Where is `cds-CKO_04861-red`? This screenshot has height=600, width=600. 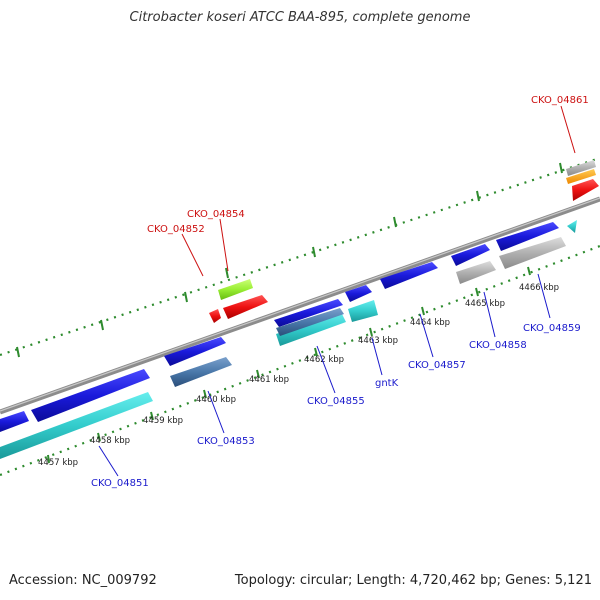
cds-CKO_04861-red is located at coordinates (585, 190).